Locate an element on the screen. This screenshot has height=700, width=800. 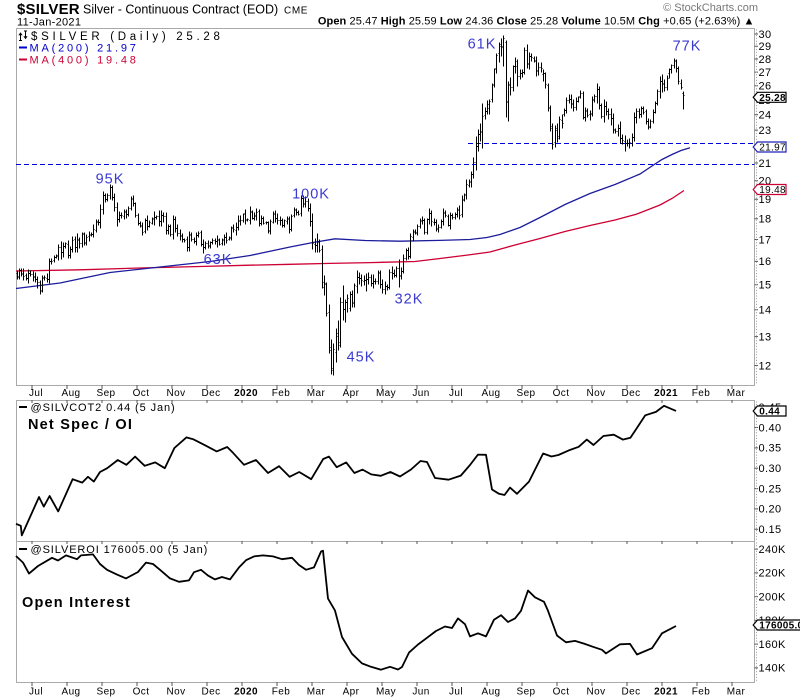
svg-text: 26 is located at coordinates (765, 87).